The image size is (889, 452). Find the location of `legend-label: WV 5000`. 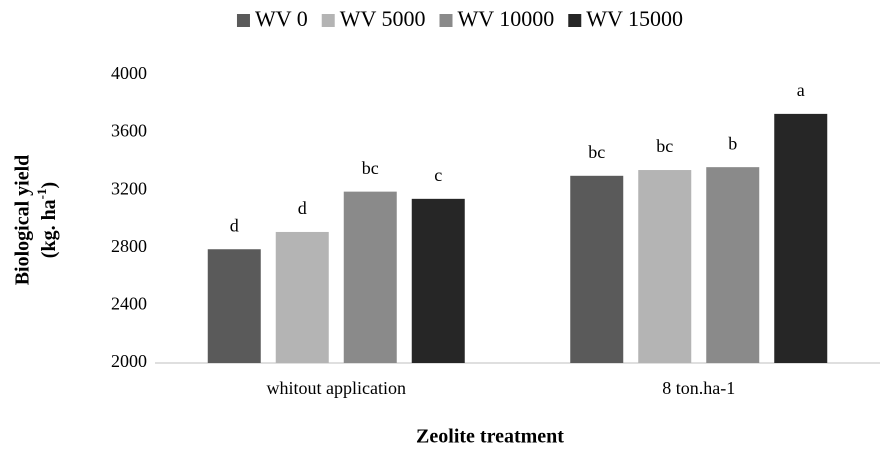

legend-label: WV 5000 is located at coordinates (383, 18).